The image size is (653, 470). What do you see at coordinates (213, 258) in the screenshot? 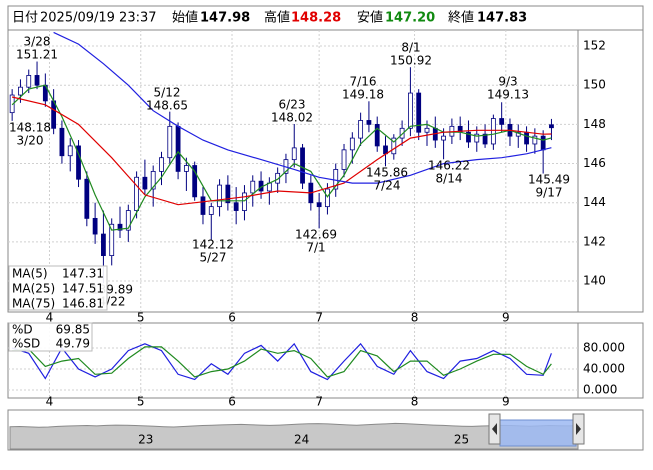
I see `annotation-date: 5/27` at bounding box center [213, 258].